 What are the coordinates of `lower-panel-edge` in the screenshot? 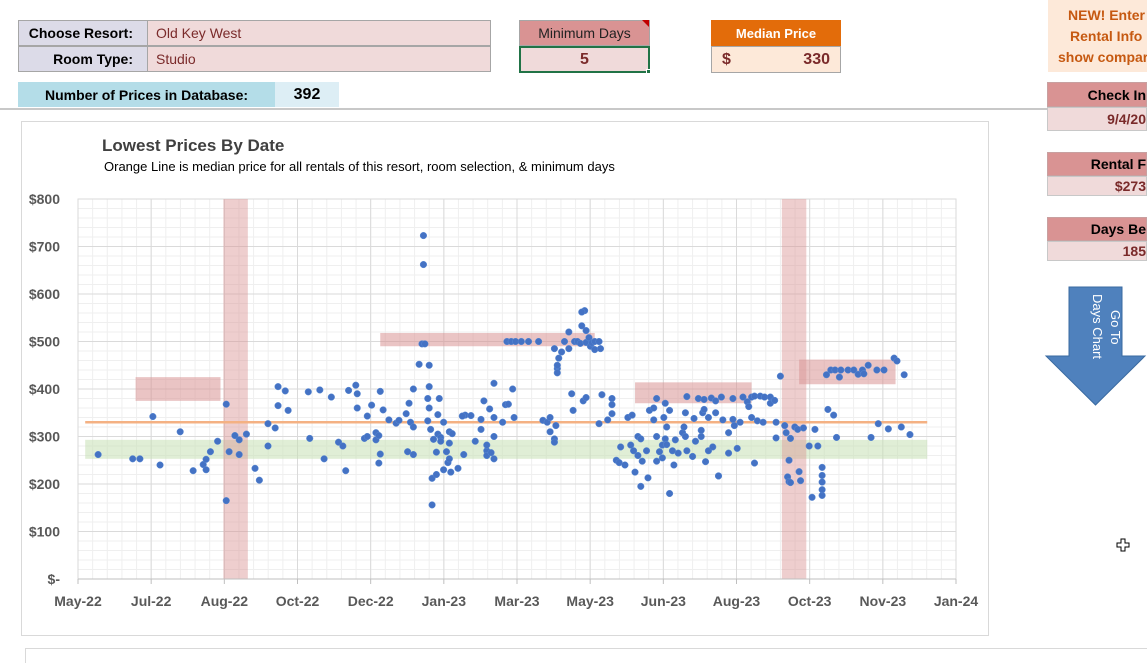 It's located at (586, 655).